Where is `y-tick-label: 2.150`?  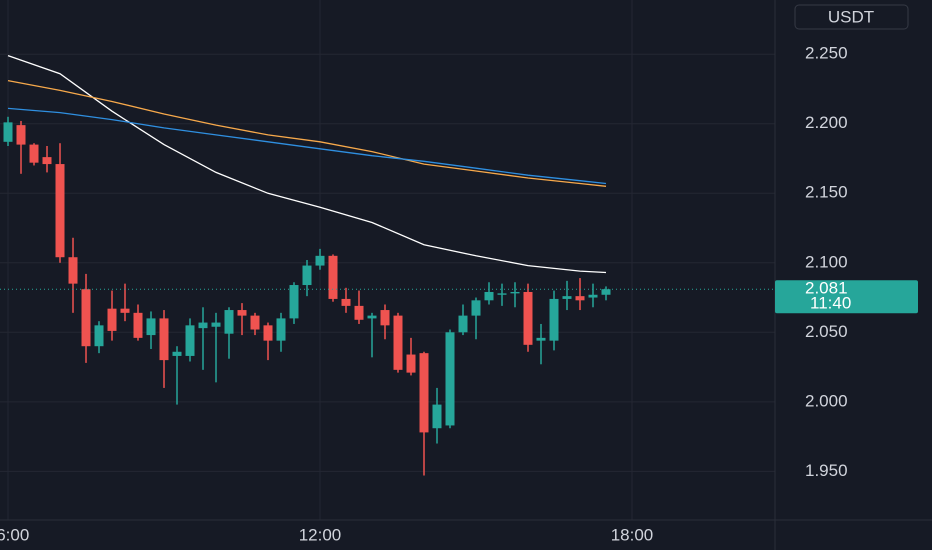 y-tick-label: 2.150 is located at coordinates (826, 192).